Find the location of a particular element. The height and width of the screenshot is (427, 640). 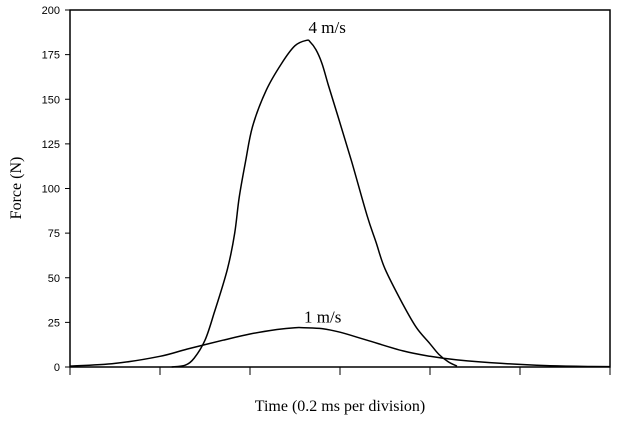

x-axis-ticks is located at coordinates (340, 371).